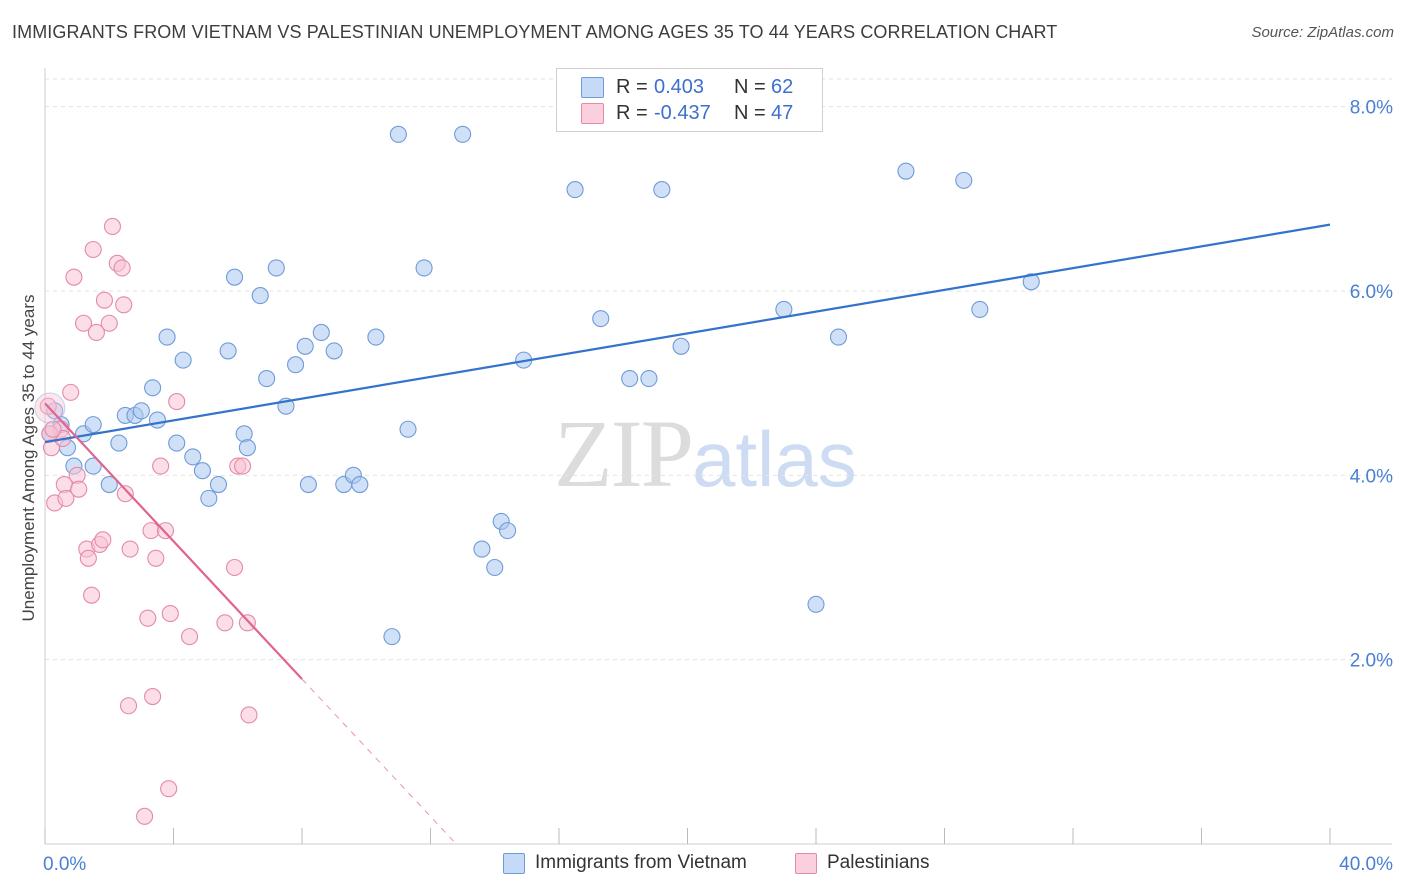 The image size is (1406, 892). Describe the element at coordinates (1366, 864) in the screenshot. I see `x-tick-label: 40.0%` at that location.